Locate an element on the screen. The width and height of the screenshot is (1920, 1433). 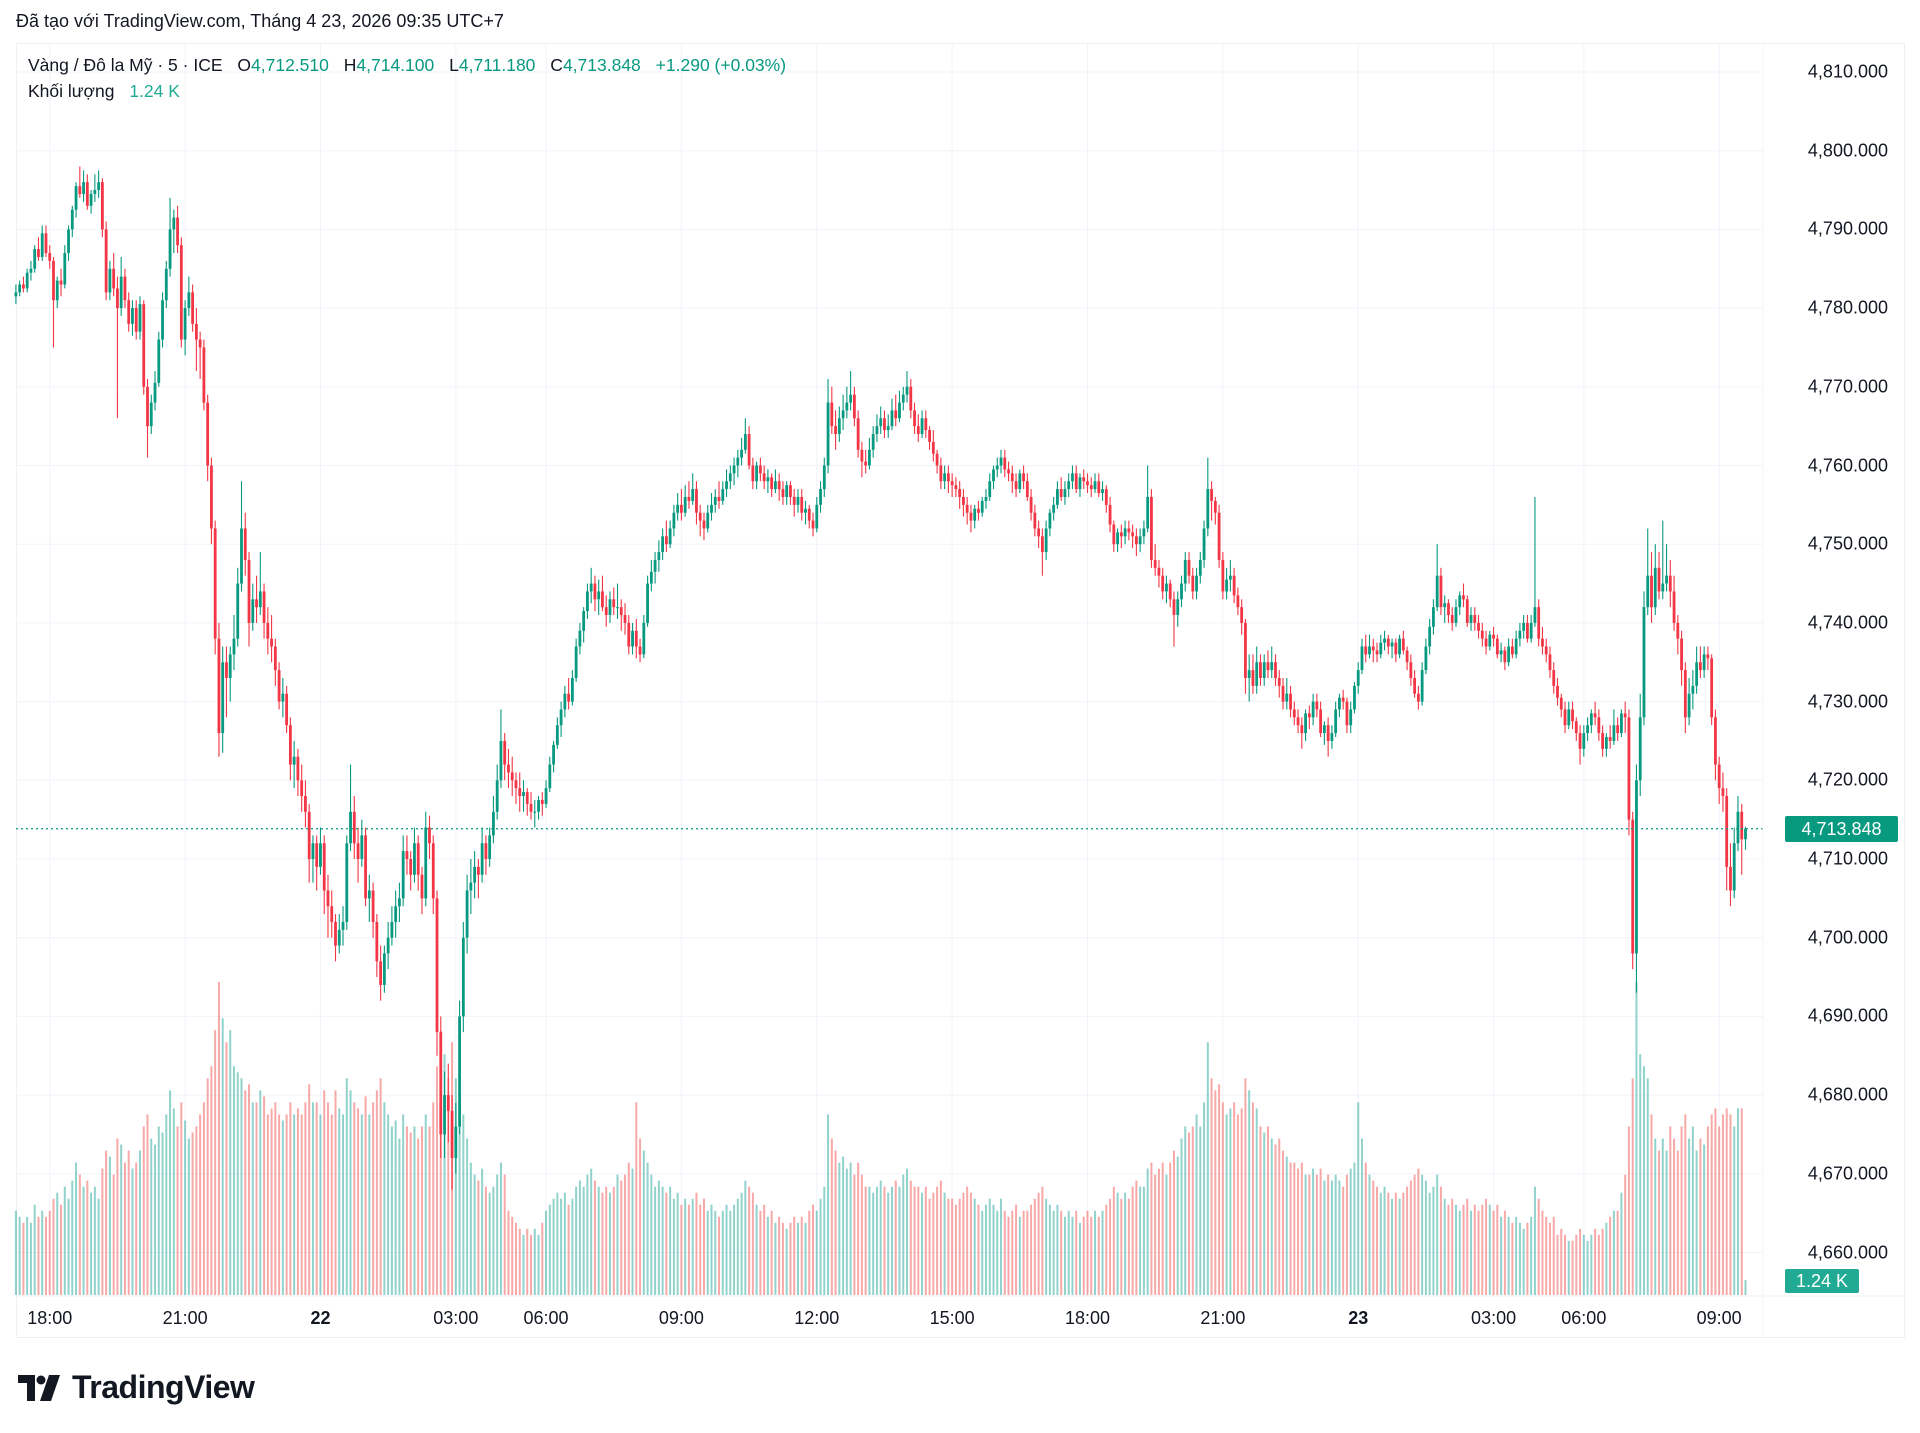
time-tick-label: 06:00 is located at coordinates (1584, 1318).